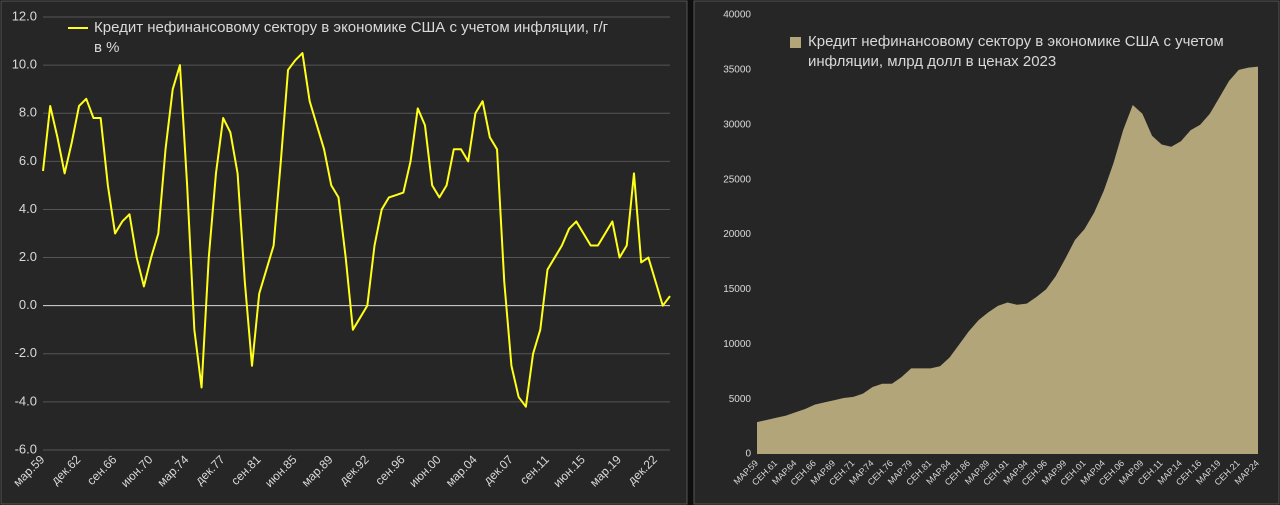  What do you see at coordinates (737, 15) in the screenshot?
I see `y-tick-label: 40000` at bounding box center [737, 15].